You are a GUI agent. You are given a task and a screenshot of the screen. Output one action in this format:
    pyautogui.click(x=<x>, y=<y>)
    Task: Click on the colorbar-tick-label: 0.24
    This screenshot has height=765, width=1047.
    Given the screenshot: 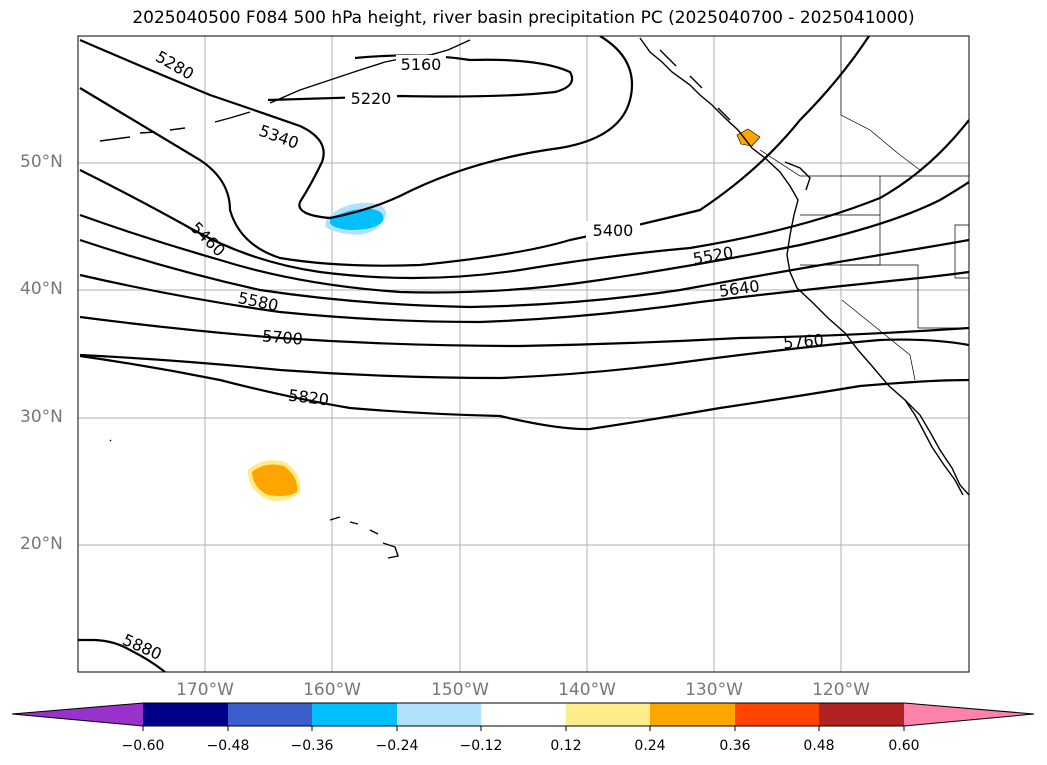 What is the action you would take?
    pyautogui.click(x=650, y=746)
    